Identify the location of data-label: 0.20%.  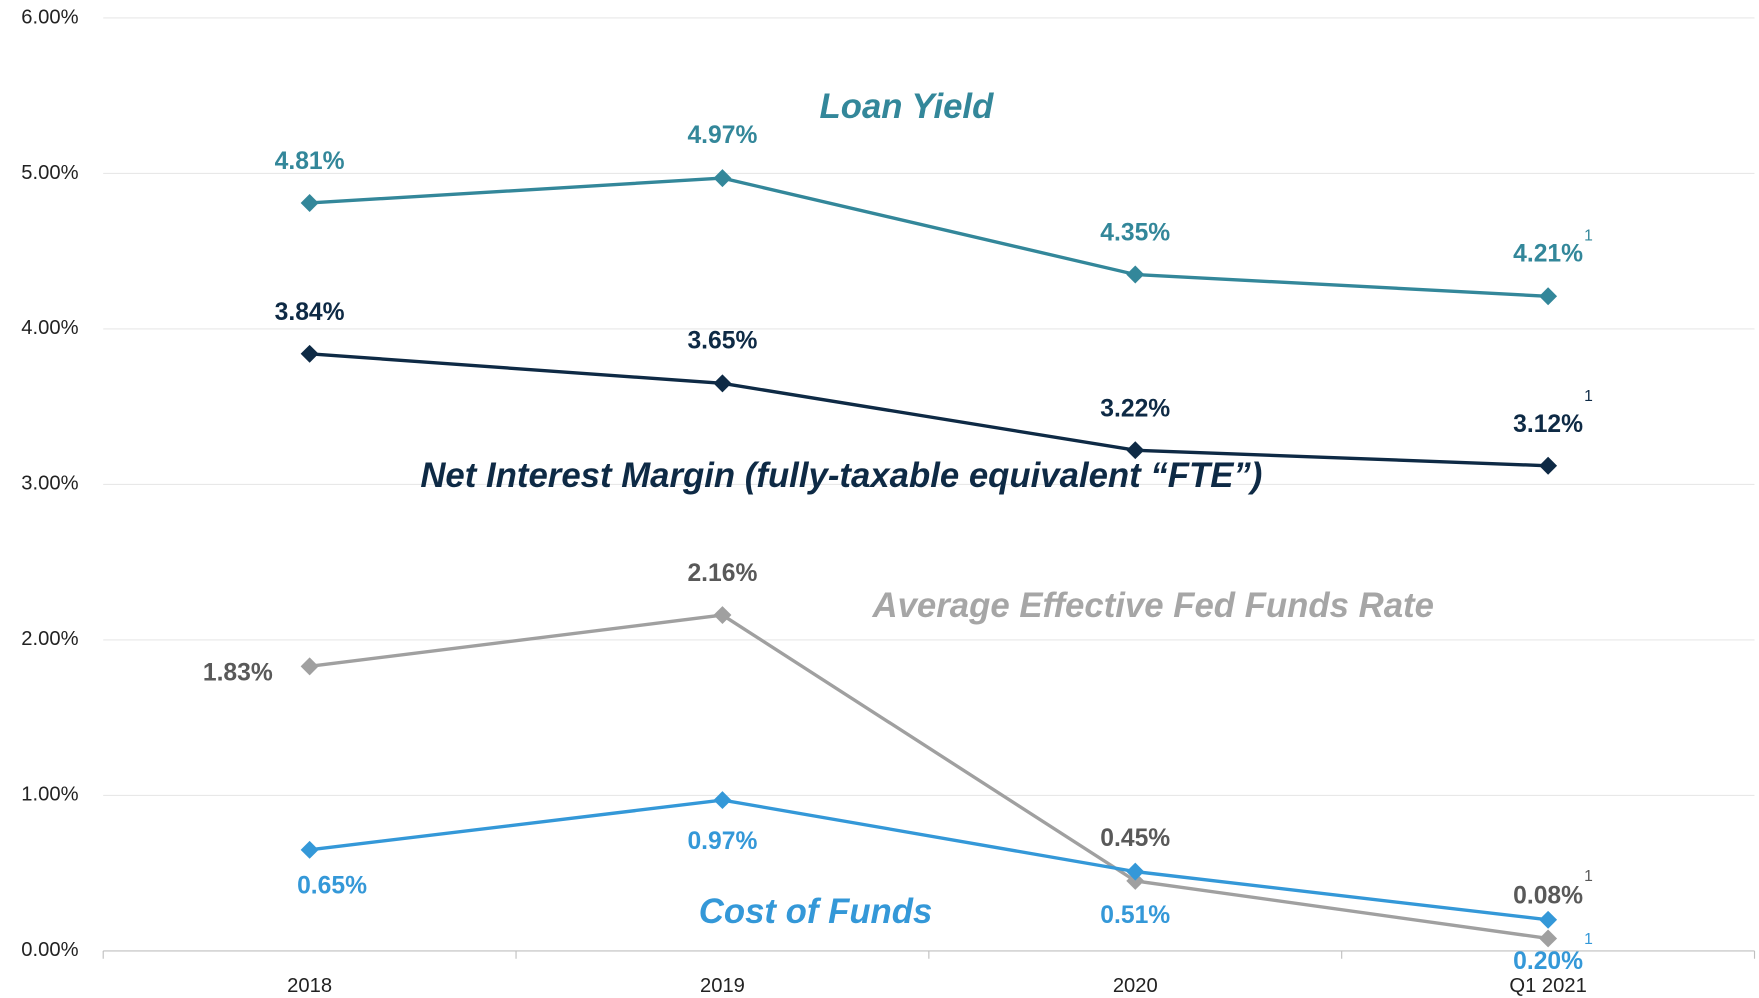
(1548, 961).